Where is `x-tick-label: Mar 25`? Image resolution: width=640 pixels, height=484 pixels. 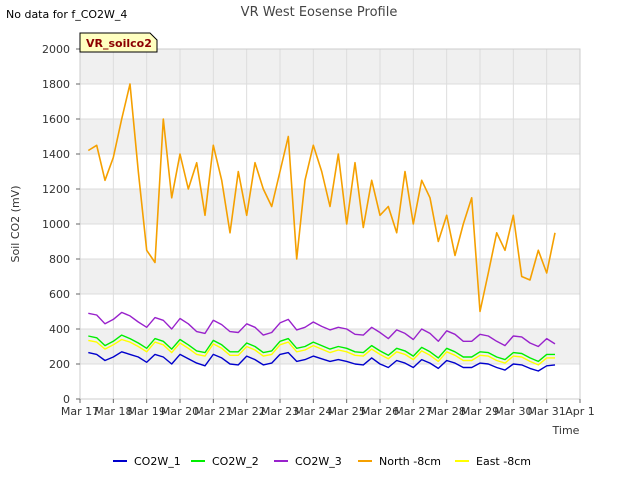 x-tick-label: Mar 25 is located at coordinates (347, 411).